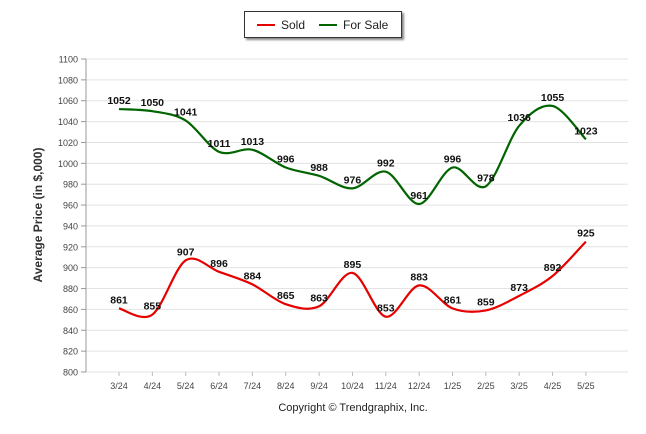 The height and width of the screenshot is (434, 646). What do you see at coordinates (366, 25) in the screenshot?
I see `legend-label-for-sale: For Sale` at bounding box center [366, 25].